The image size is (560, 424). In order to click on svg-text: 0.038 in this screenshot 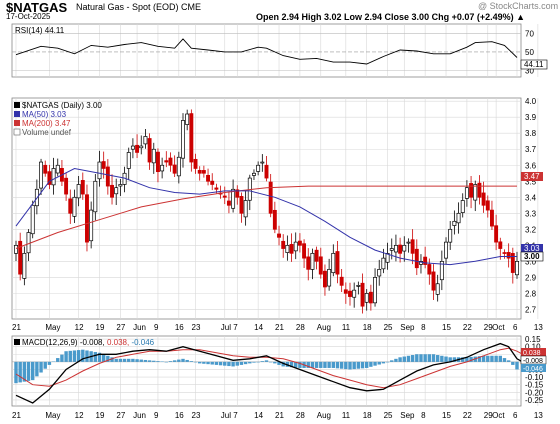, I will do `click(532, 353)`.